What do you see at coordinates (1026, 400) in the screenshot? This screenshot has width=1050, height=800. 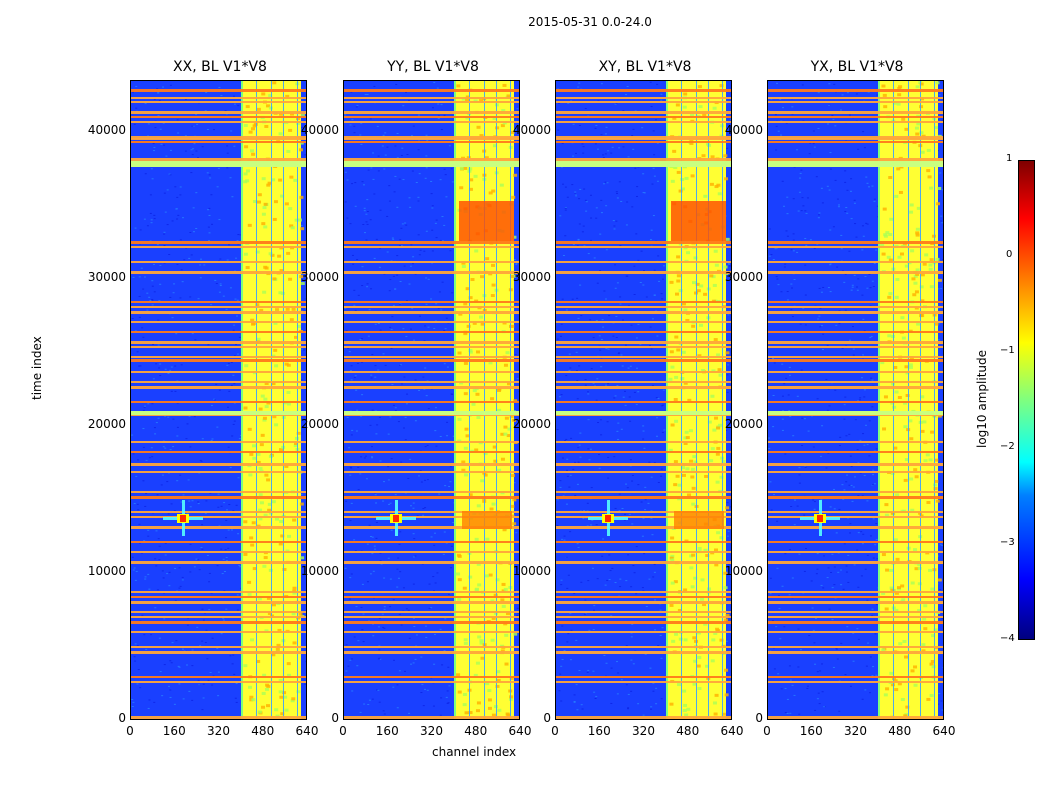 I see `colorbar` at bounding box center [1026, 400].